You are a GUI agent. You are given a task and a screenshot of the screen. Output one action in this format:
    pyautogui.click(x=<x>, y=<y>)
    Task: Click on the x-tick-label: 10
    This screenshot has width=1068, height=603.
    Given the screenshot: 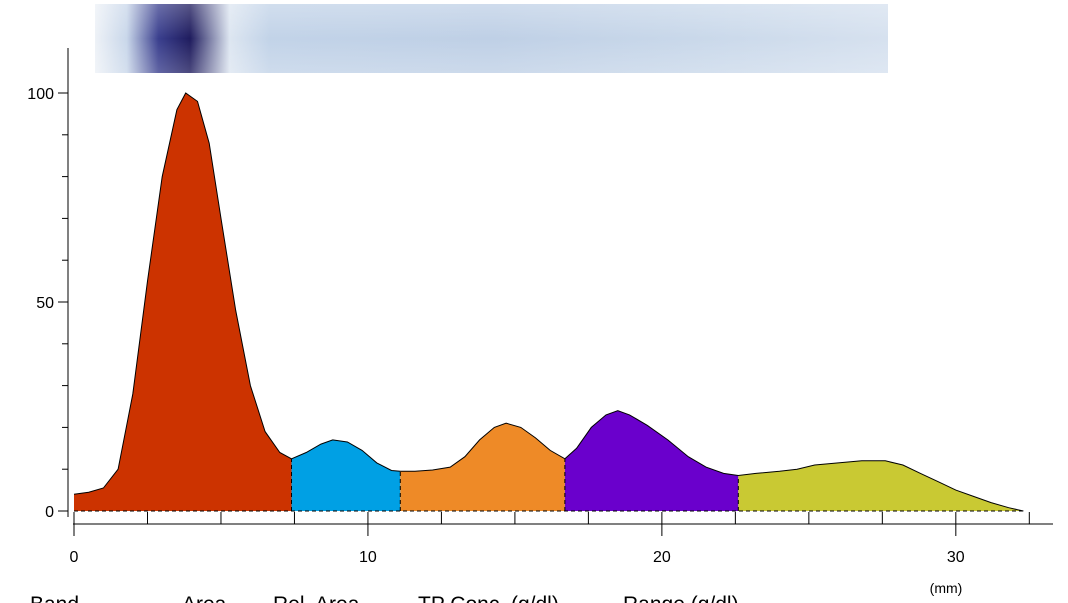 What is the action you would take?
    pyautogui.click(x=368, y=557)
    